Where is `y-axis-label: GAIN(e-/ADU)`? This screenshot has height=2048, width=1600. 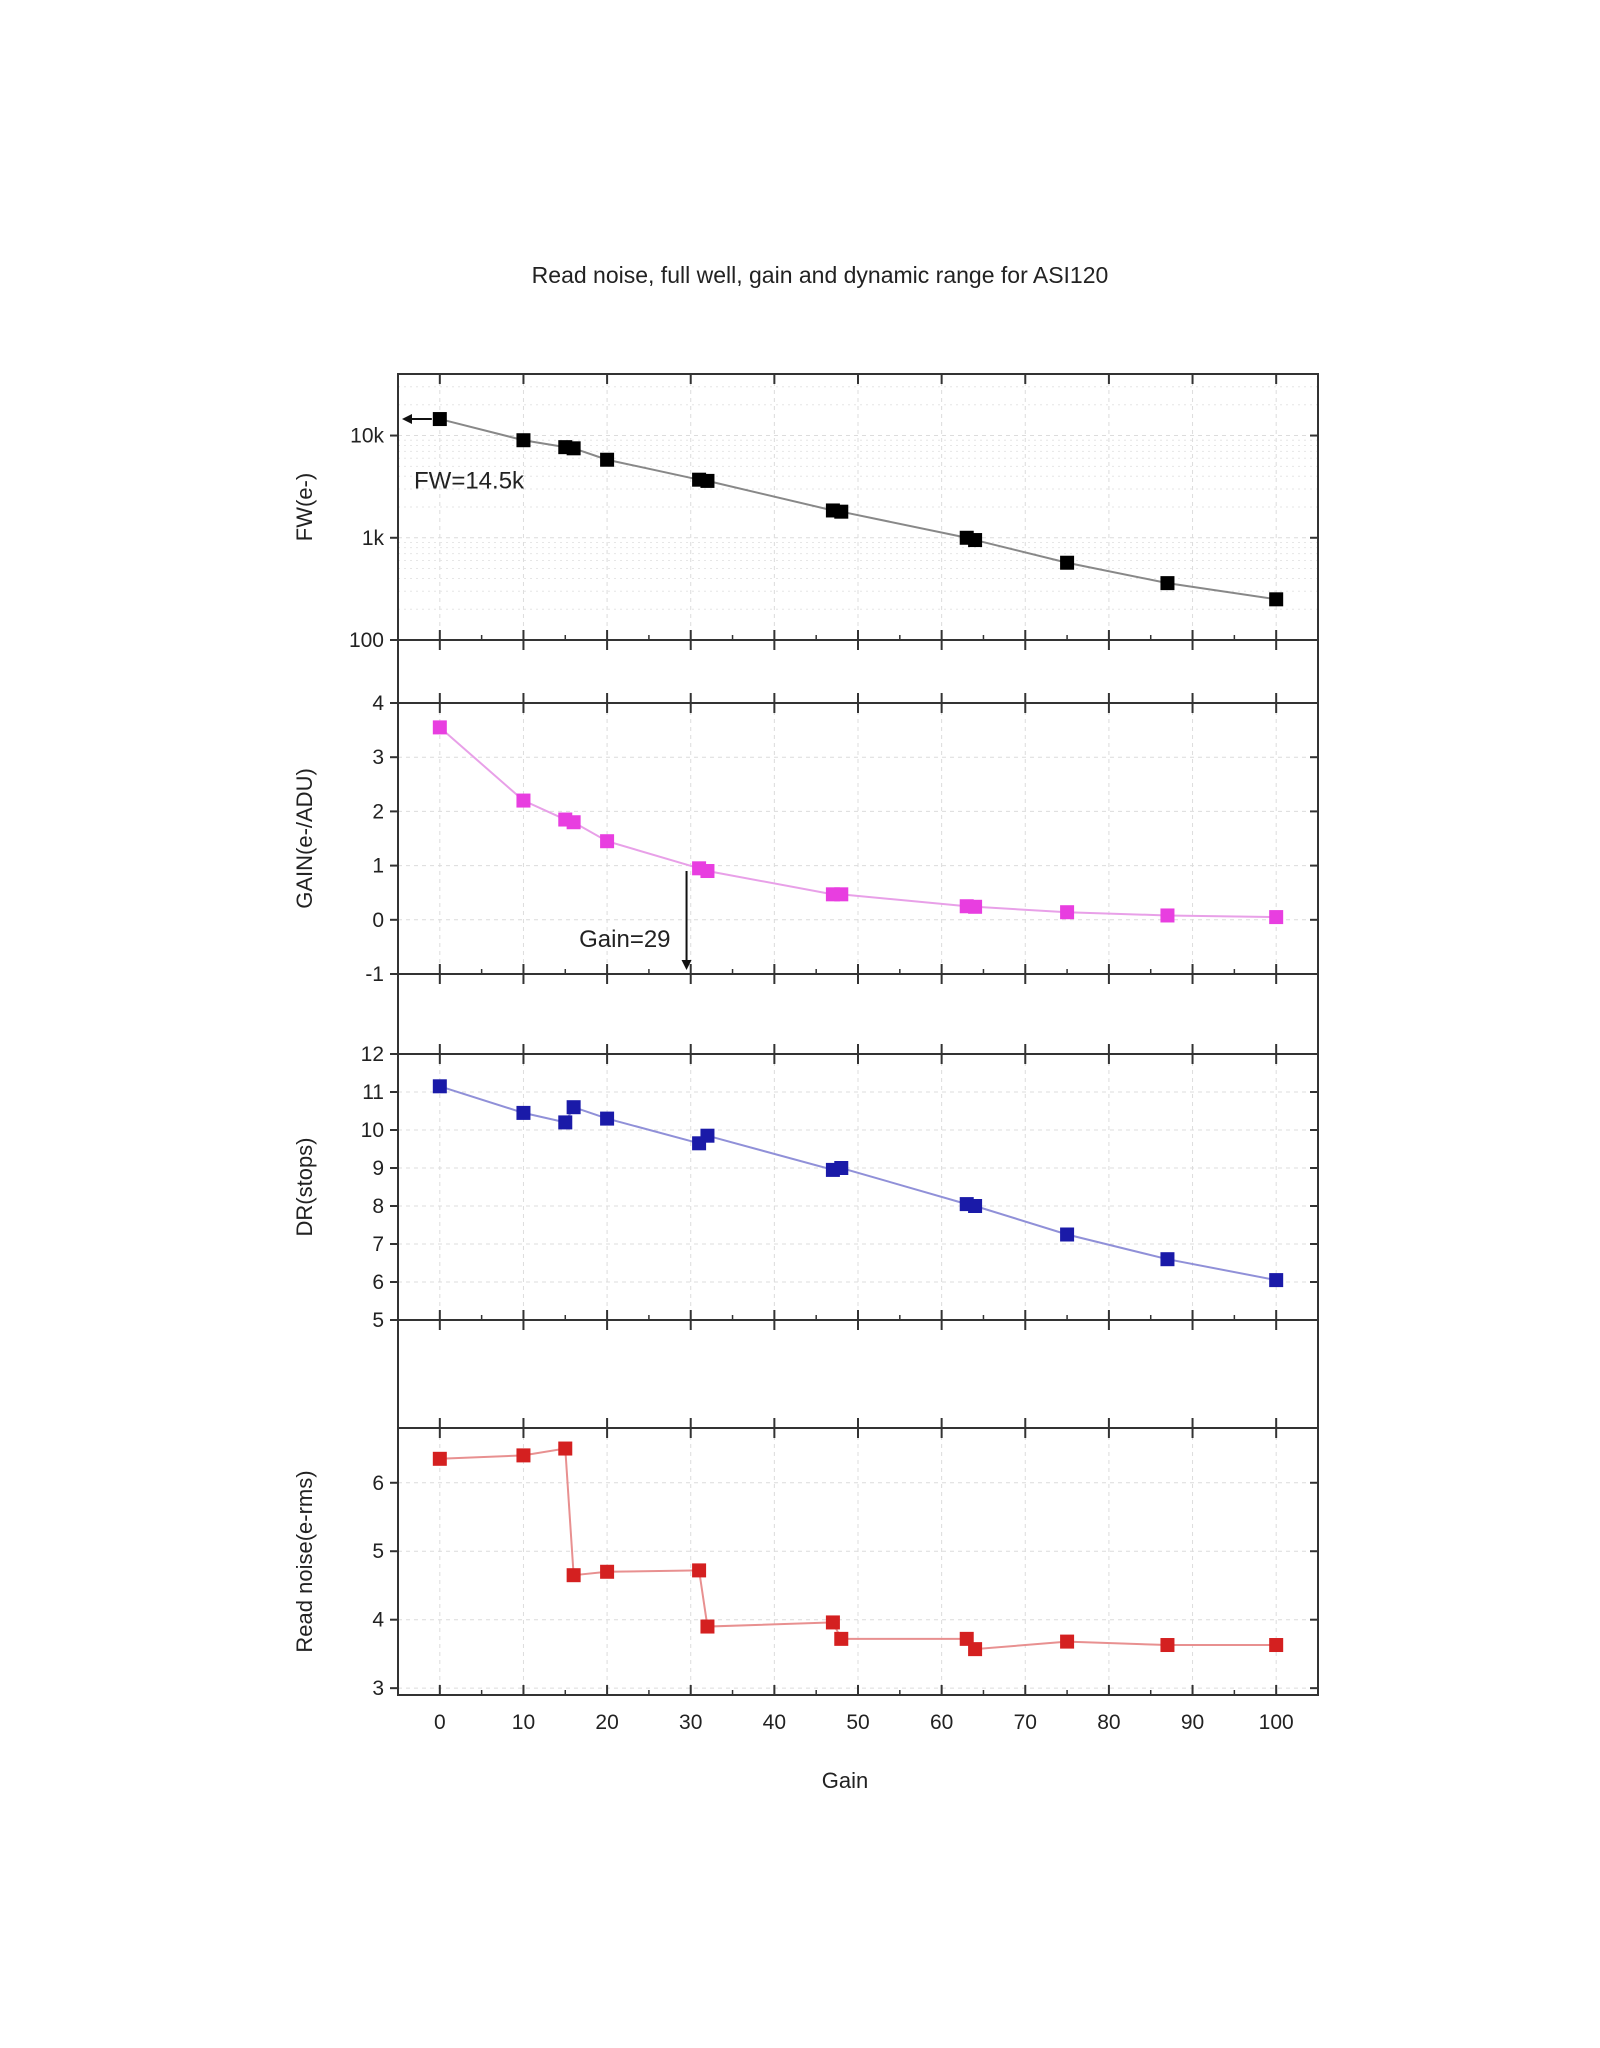 y-axis-label: GAIN(e-/ADU) is located at coordinates (304, 838).